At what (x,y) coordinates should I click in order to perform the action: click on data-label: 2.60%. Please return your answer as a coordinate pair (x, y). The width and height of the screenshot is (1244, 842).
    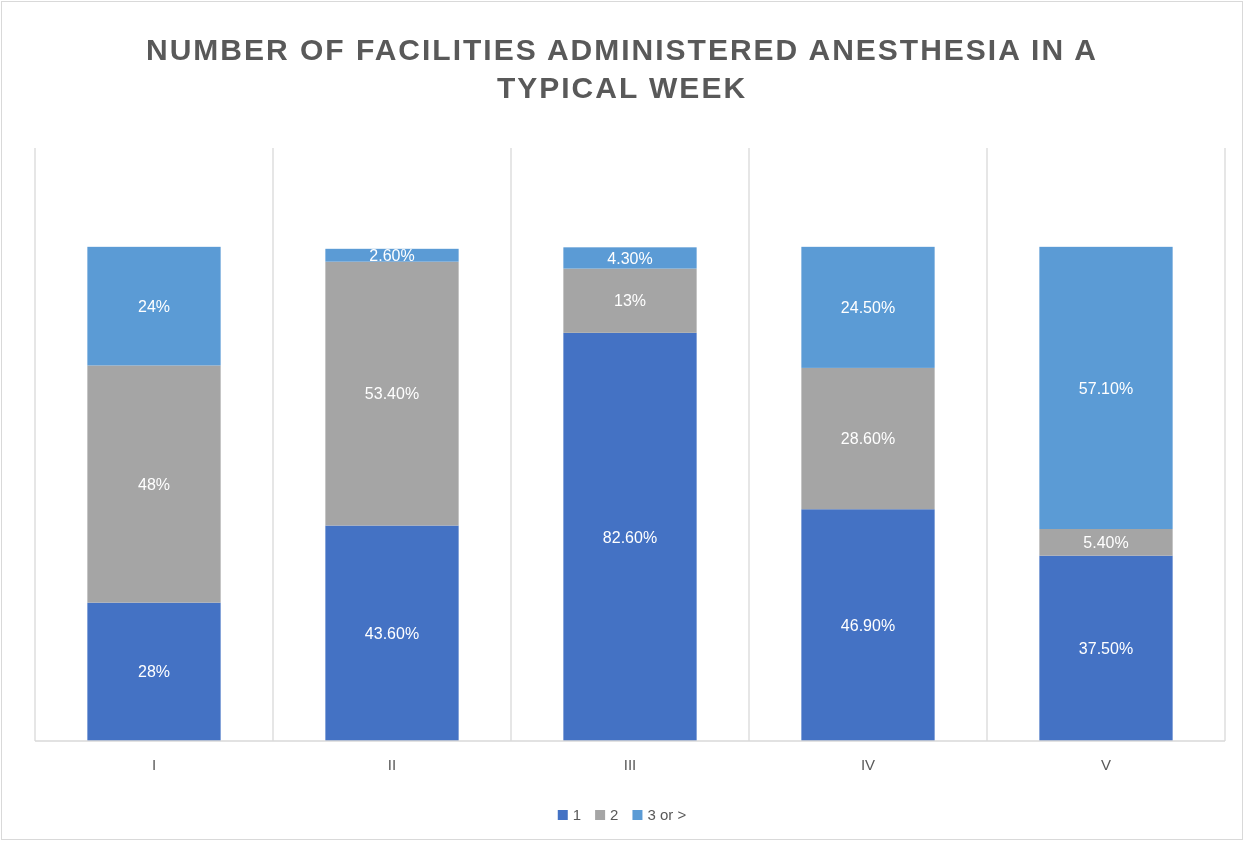
    Looking at the image, I should click on (392, 255).